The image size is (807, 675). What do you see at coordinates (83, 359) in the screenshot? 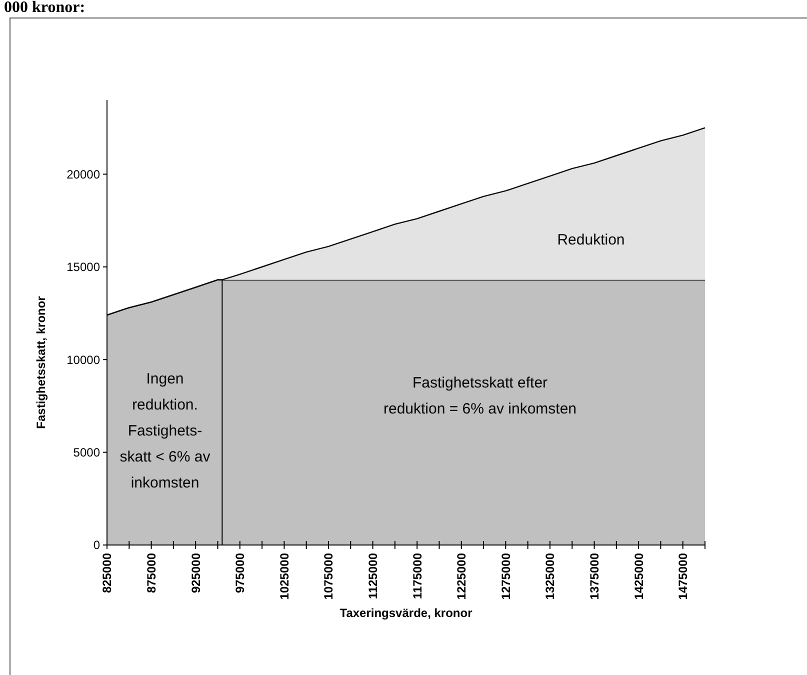
I see `y-tick-label: 10000` at bounding box center [83, 359].